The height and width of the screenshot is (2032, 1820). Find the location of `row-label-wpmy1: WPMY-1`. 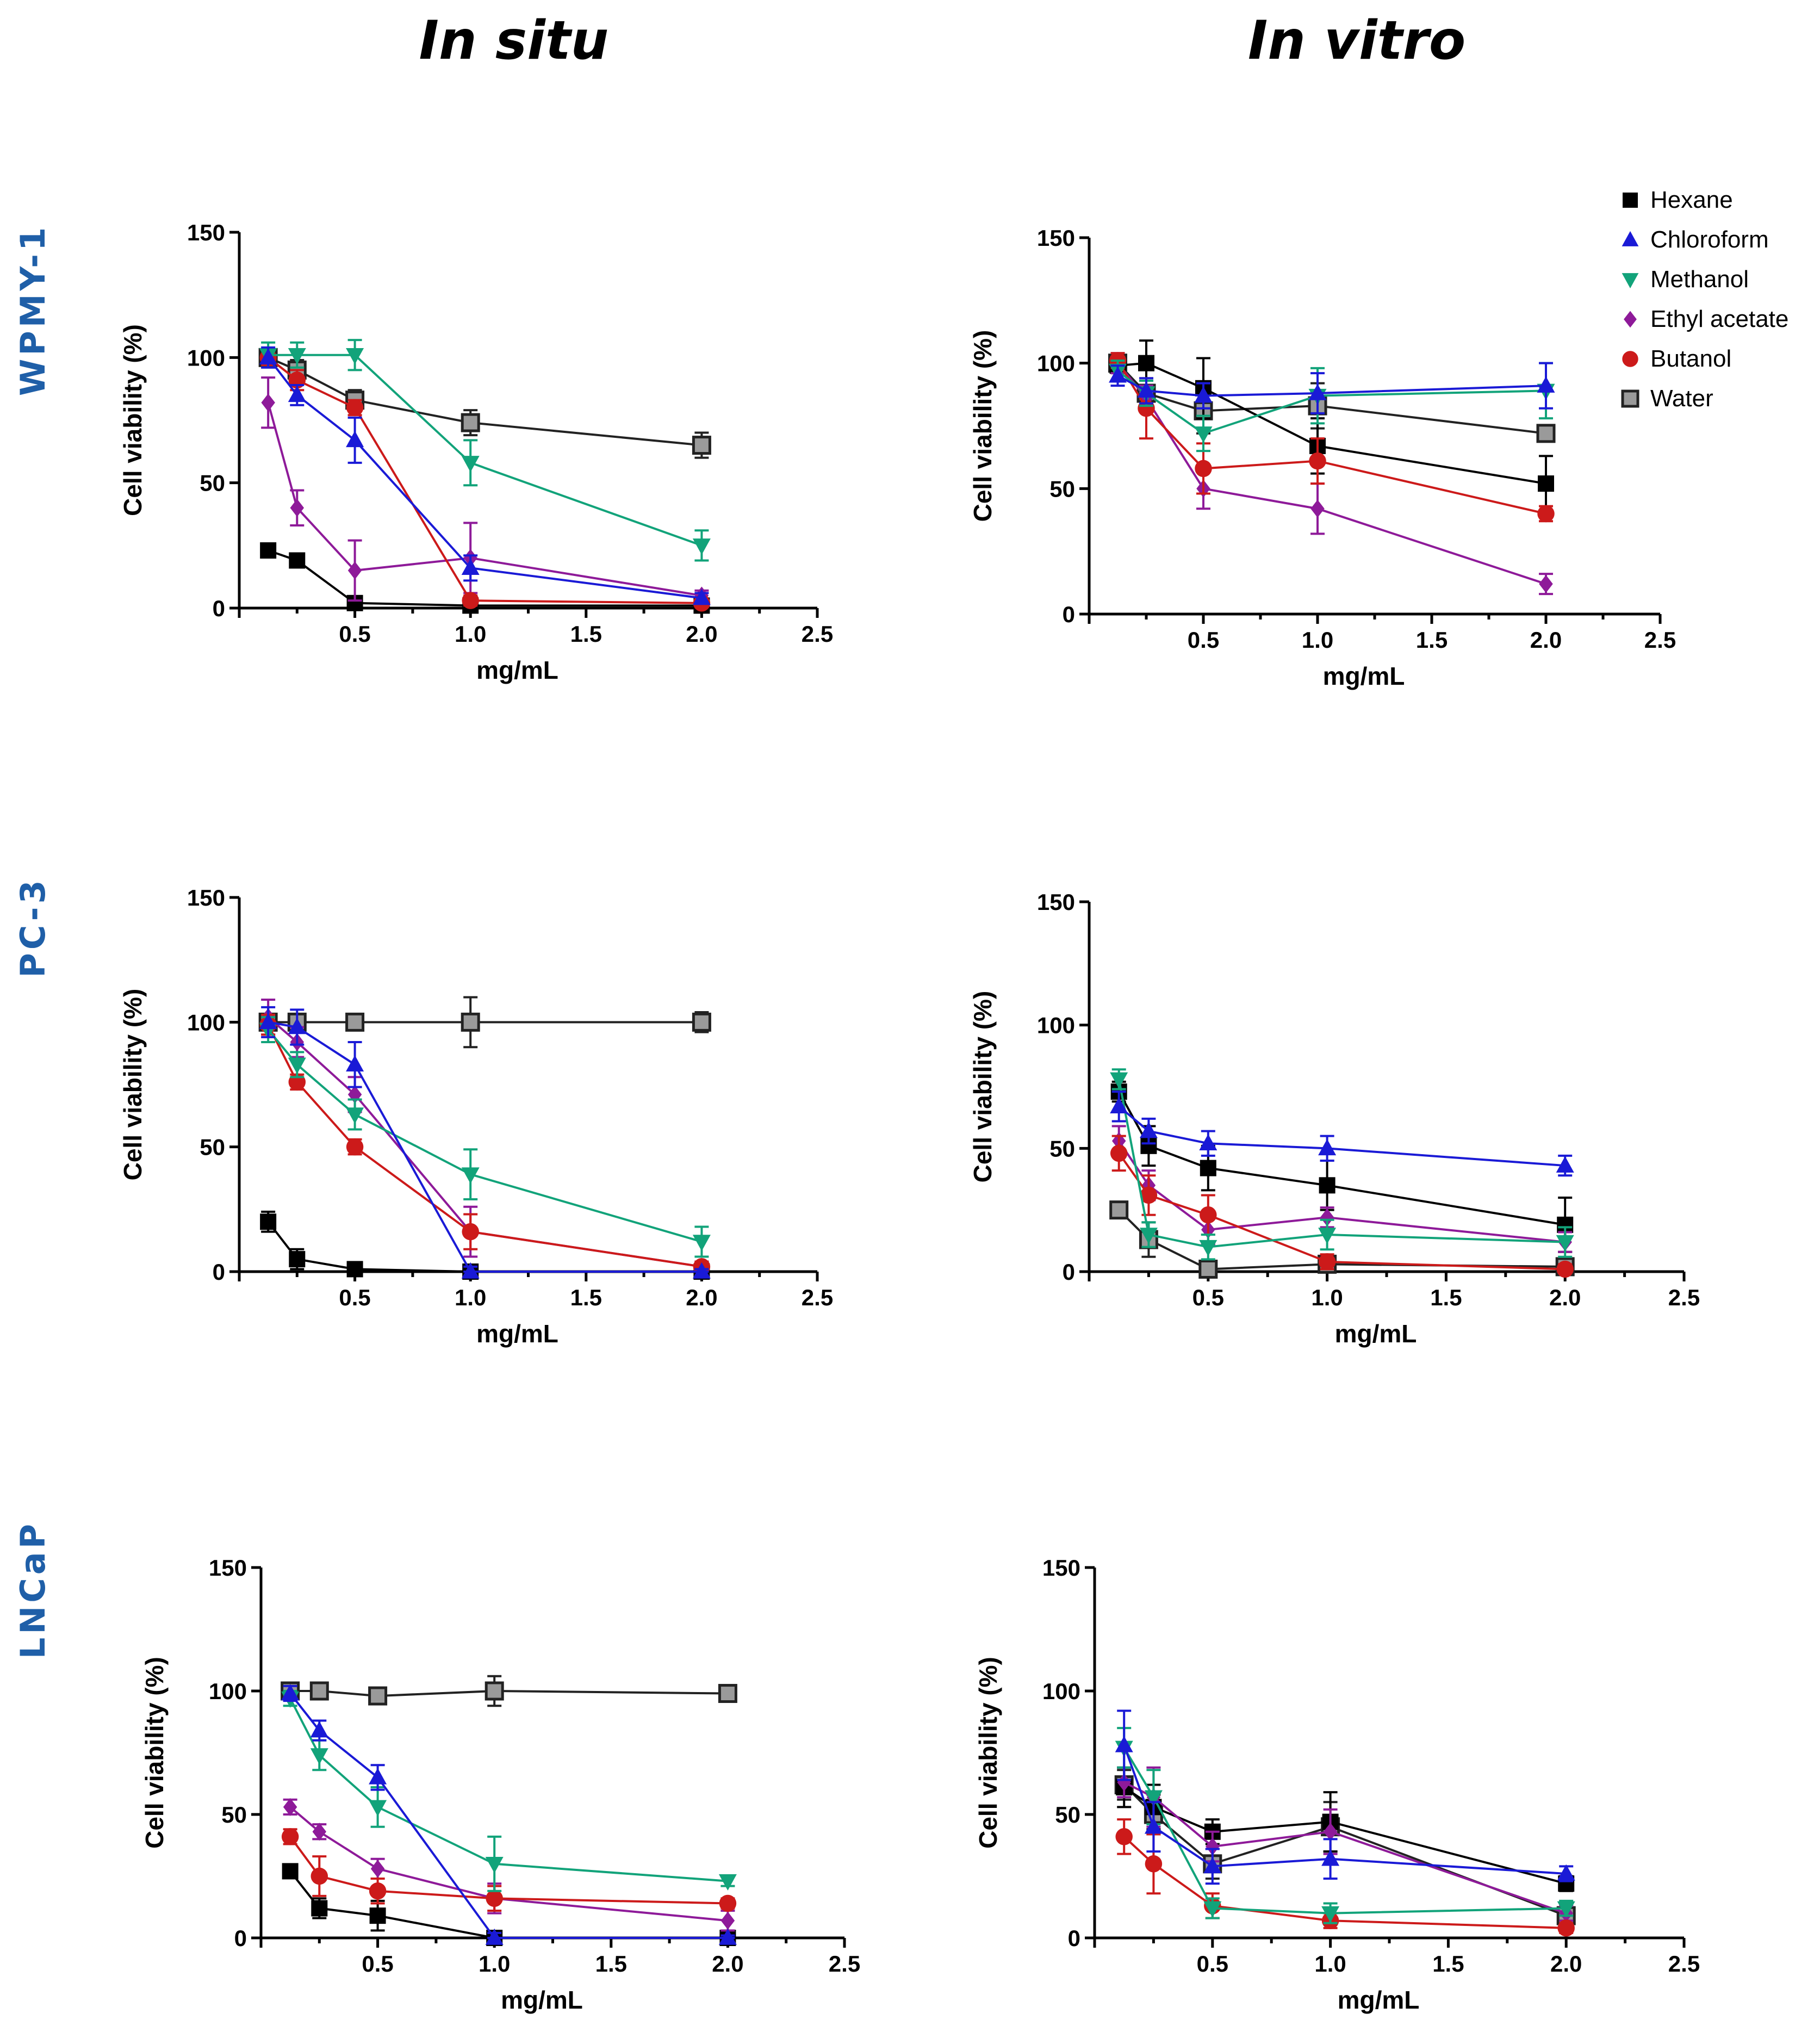

row-label-wpmy1: WPMY-1 is located at coordinates (33, 310).